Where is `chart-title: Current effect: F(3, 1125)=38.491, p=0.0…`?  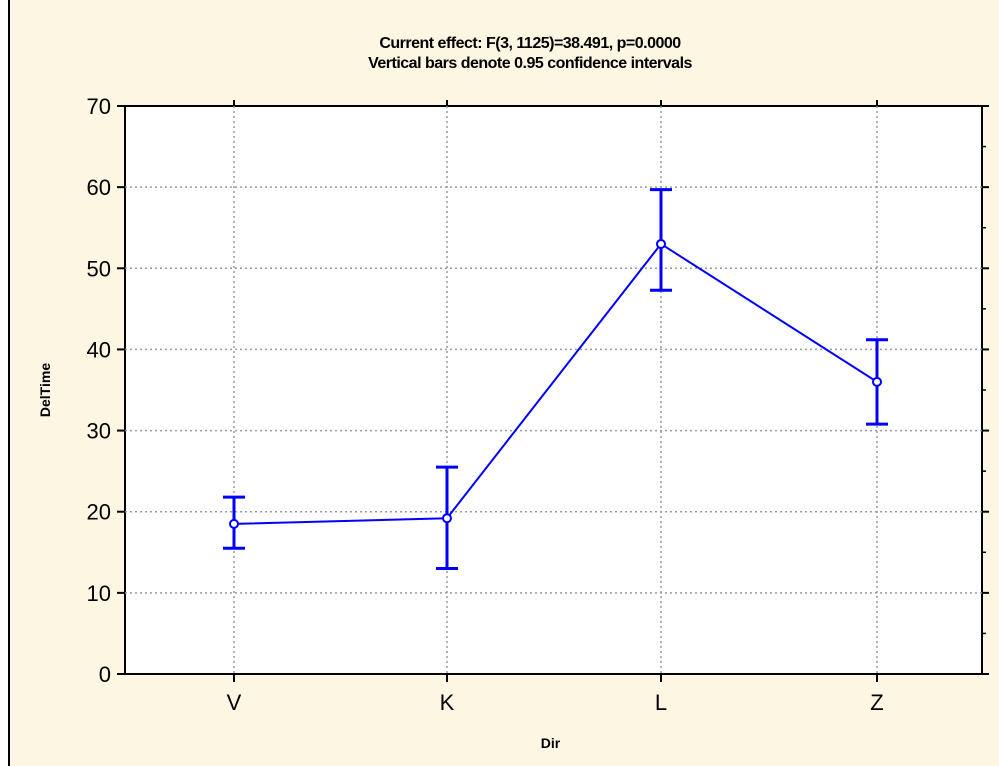
chart-title: Current effect: F(3, 1125)=38.491, p=0.0… is located at coordinates (530, 43).